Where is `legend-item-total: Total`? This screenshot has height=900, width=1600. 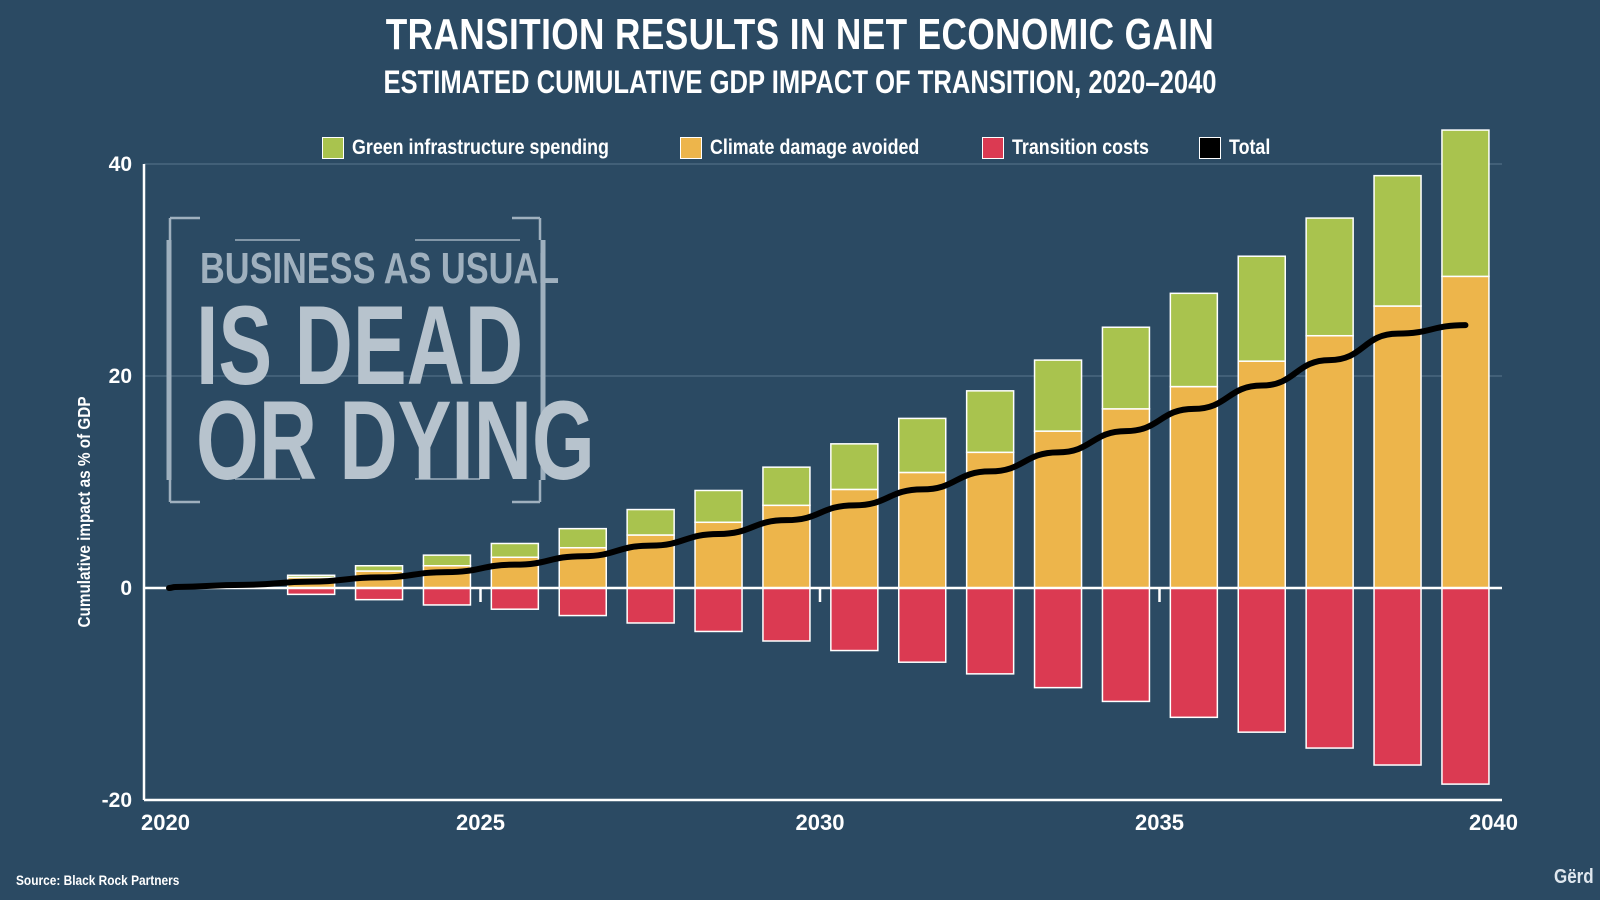 legend-item-total: Total is located at coordinates (1238, 148).